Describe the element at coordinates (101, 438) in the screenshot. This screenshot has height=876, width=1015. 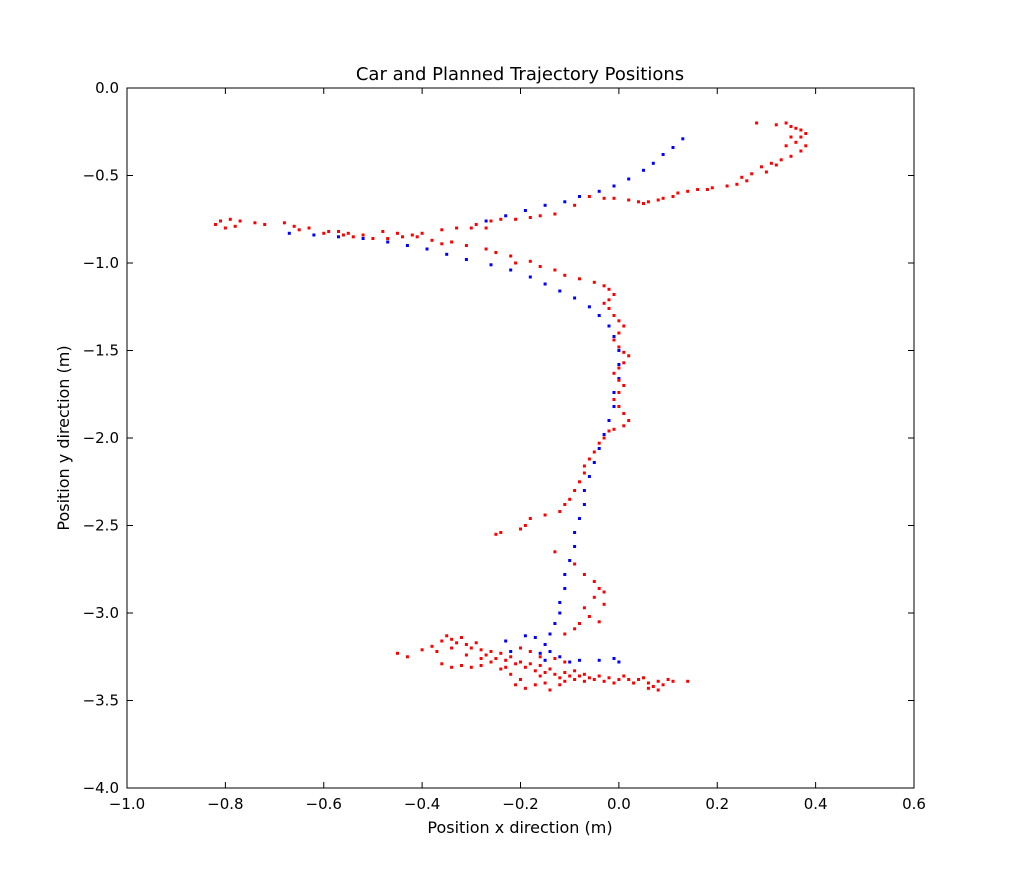
I see `y-tick-label: −2.0` at that location.